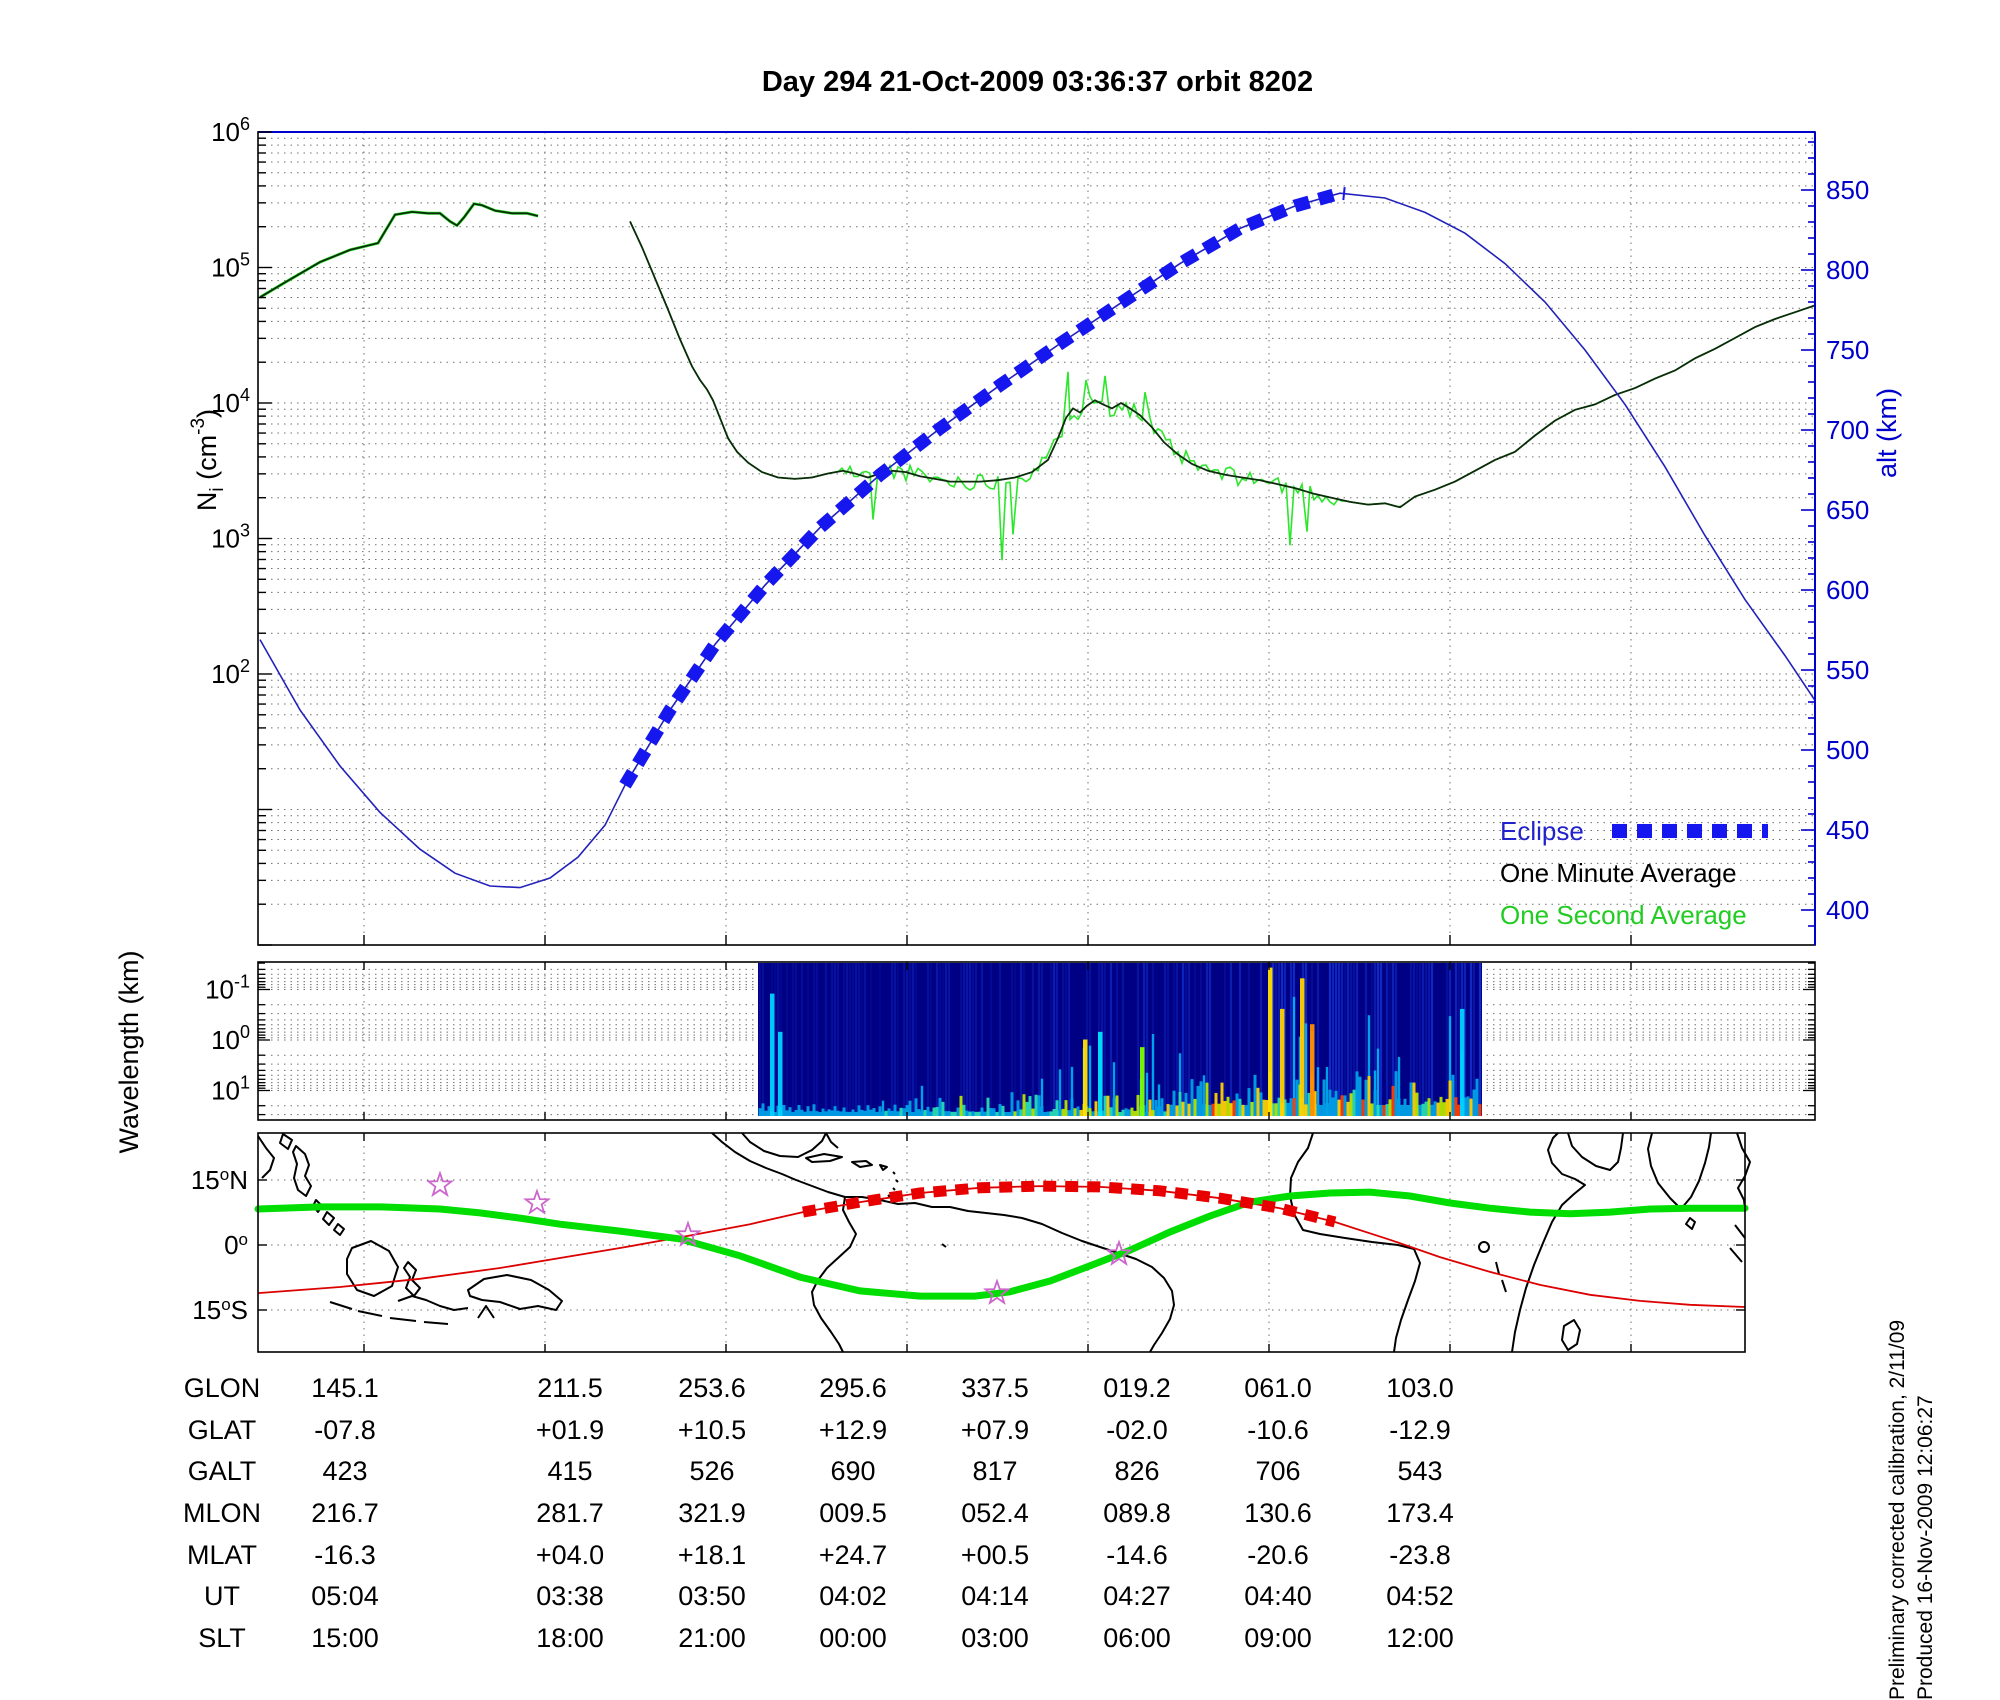  Describe the element at coordinates (853, 1471) in the screenshot. I see `table-cell: 690` at that location.